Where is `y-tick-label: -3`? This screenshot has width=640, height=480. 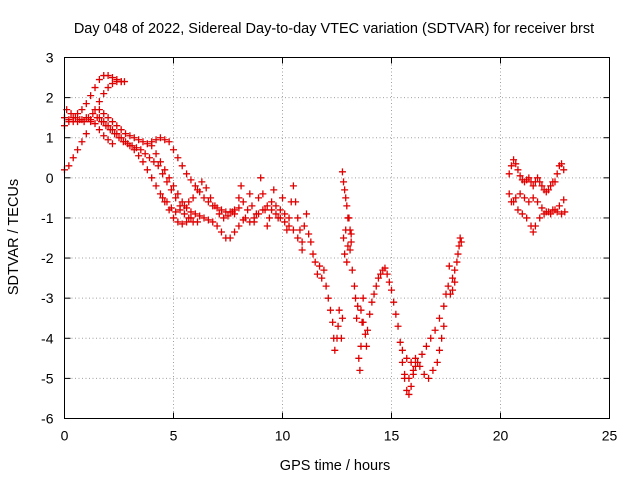 y-tick-label: -3 is located at coordinates (47, 298).